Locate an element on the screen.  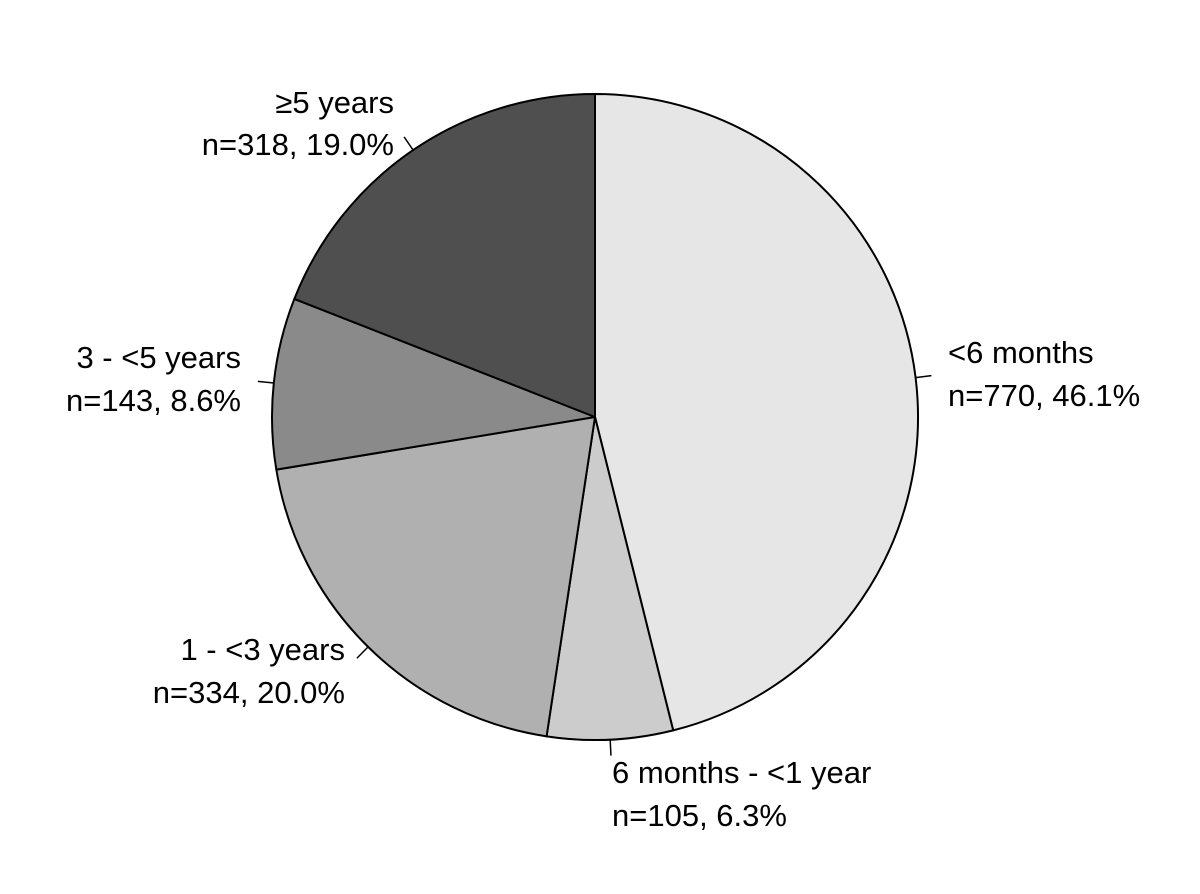
pie-slice-1-lt-3-years is located at coordinates (435, 577).